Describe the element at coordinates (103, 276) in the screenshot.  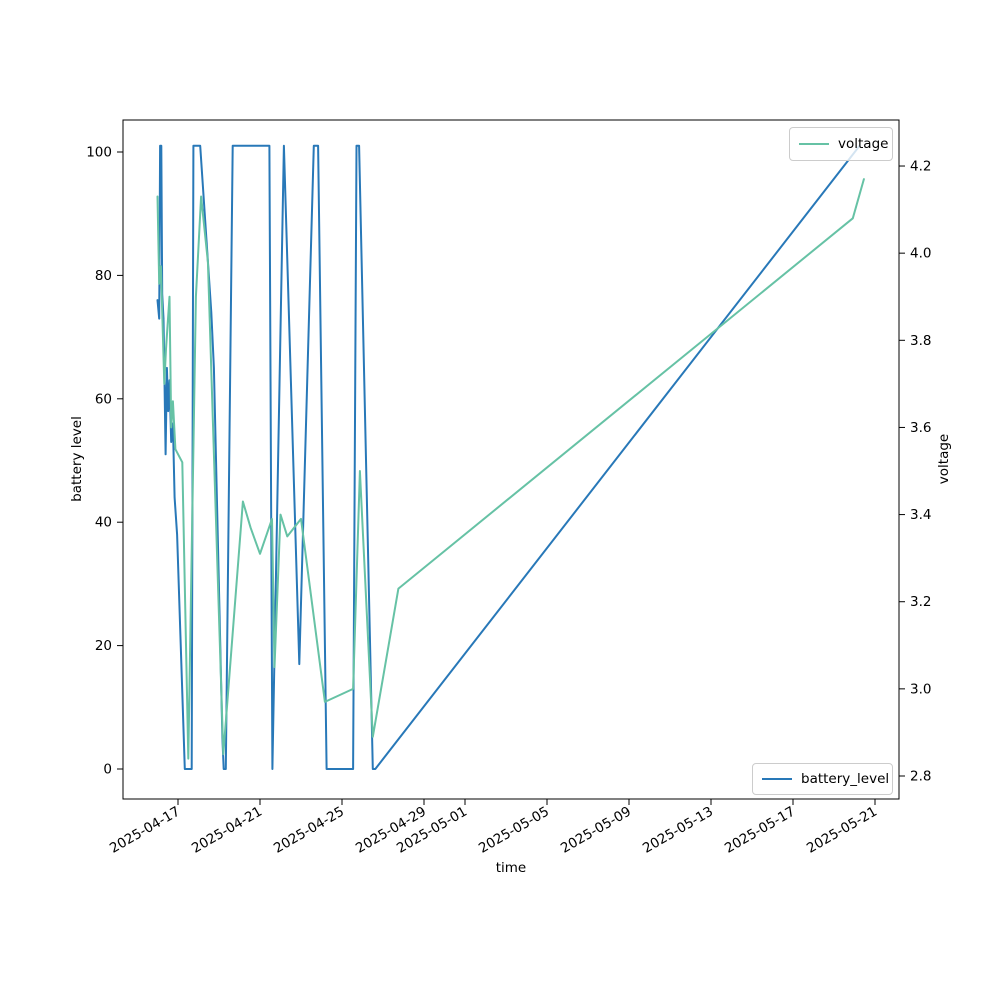
I see `y-tick-label-left: 80` at that location.